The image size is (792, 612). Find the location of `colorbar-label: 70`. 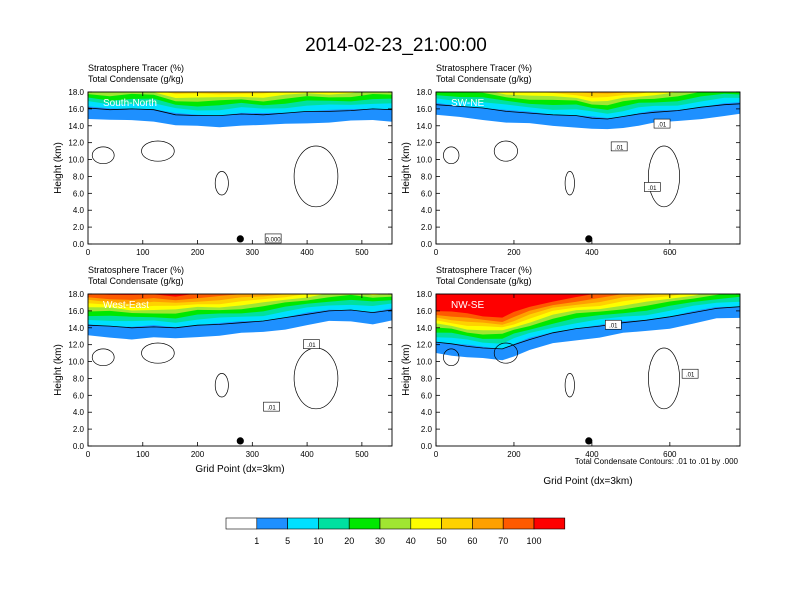

colorbar-label: 70 is located at coordinates (503, 541).